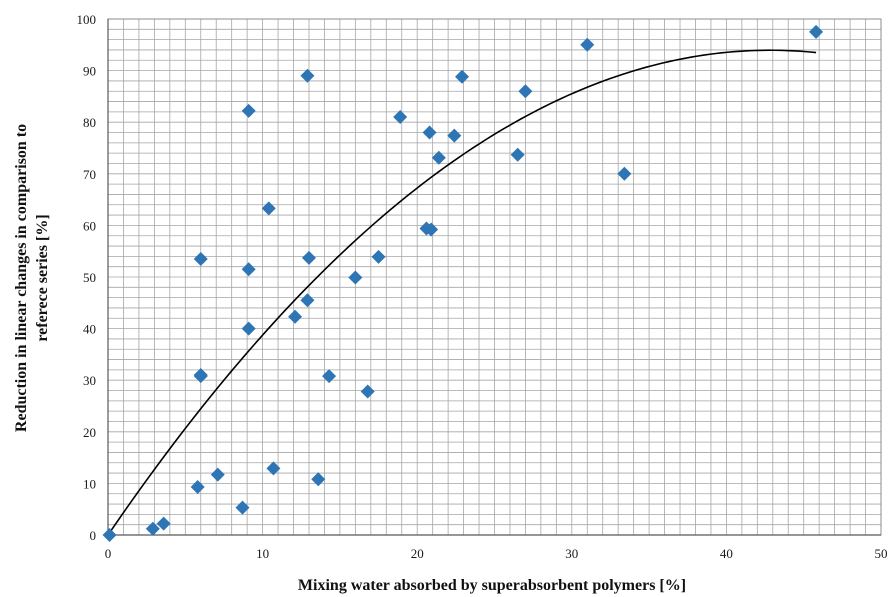  Describe the element at coordinates (89, 432) in the screenshot. I see `y-tick-label: 20` at that location.